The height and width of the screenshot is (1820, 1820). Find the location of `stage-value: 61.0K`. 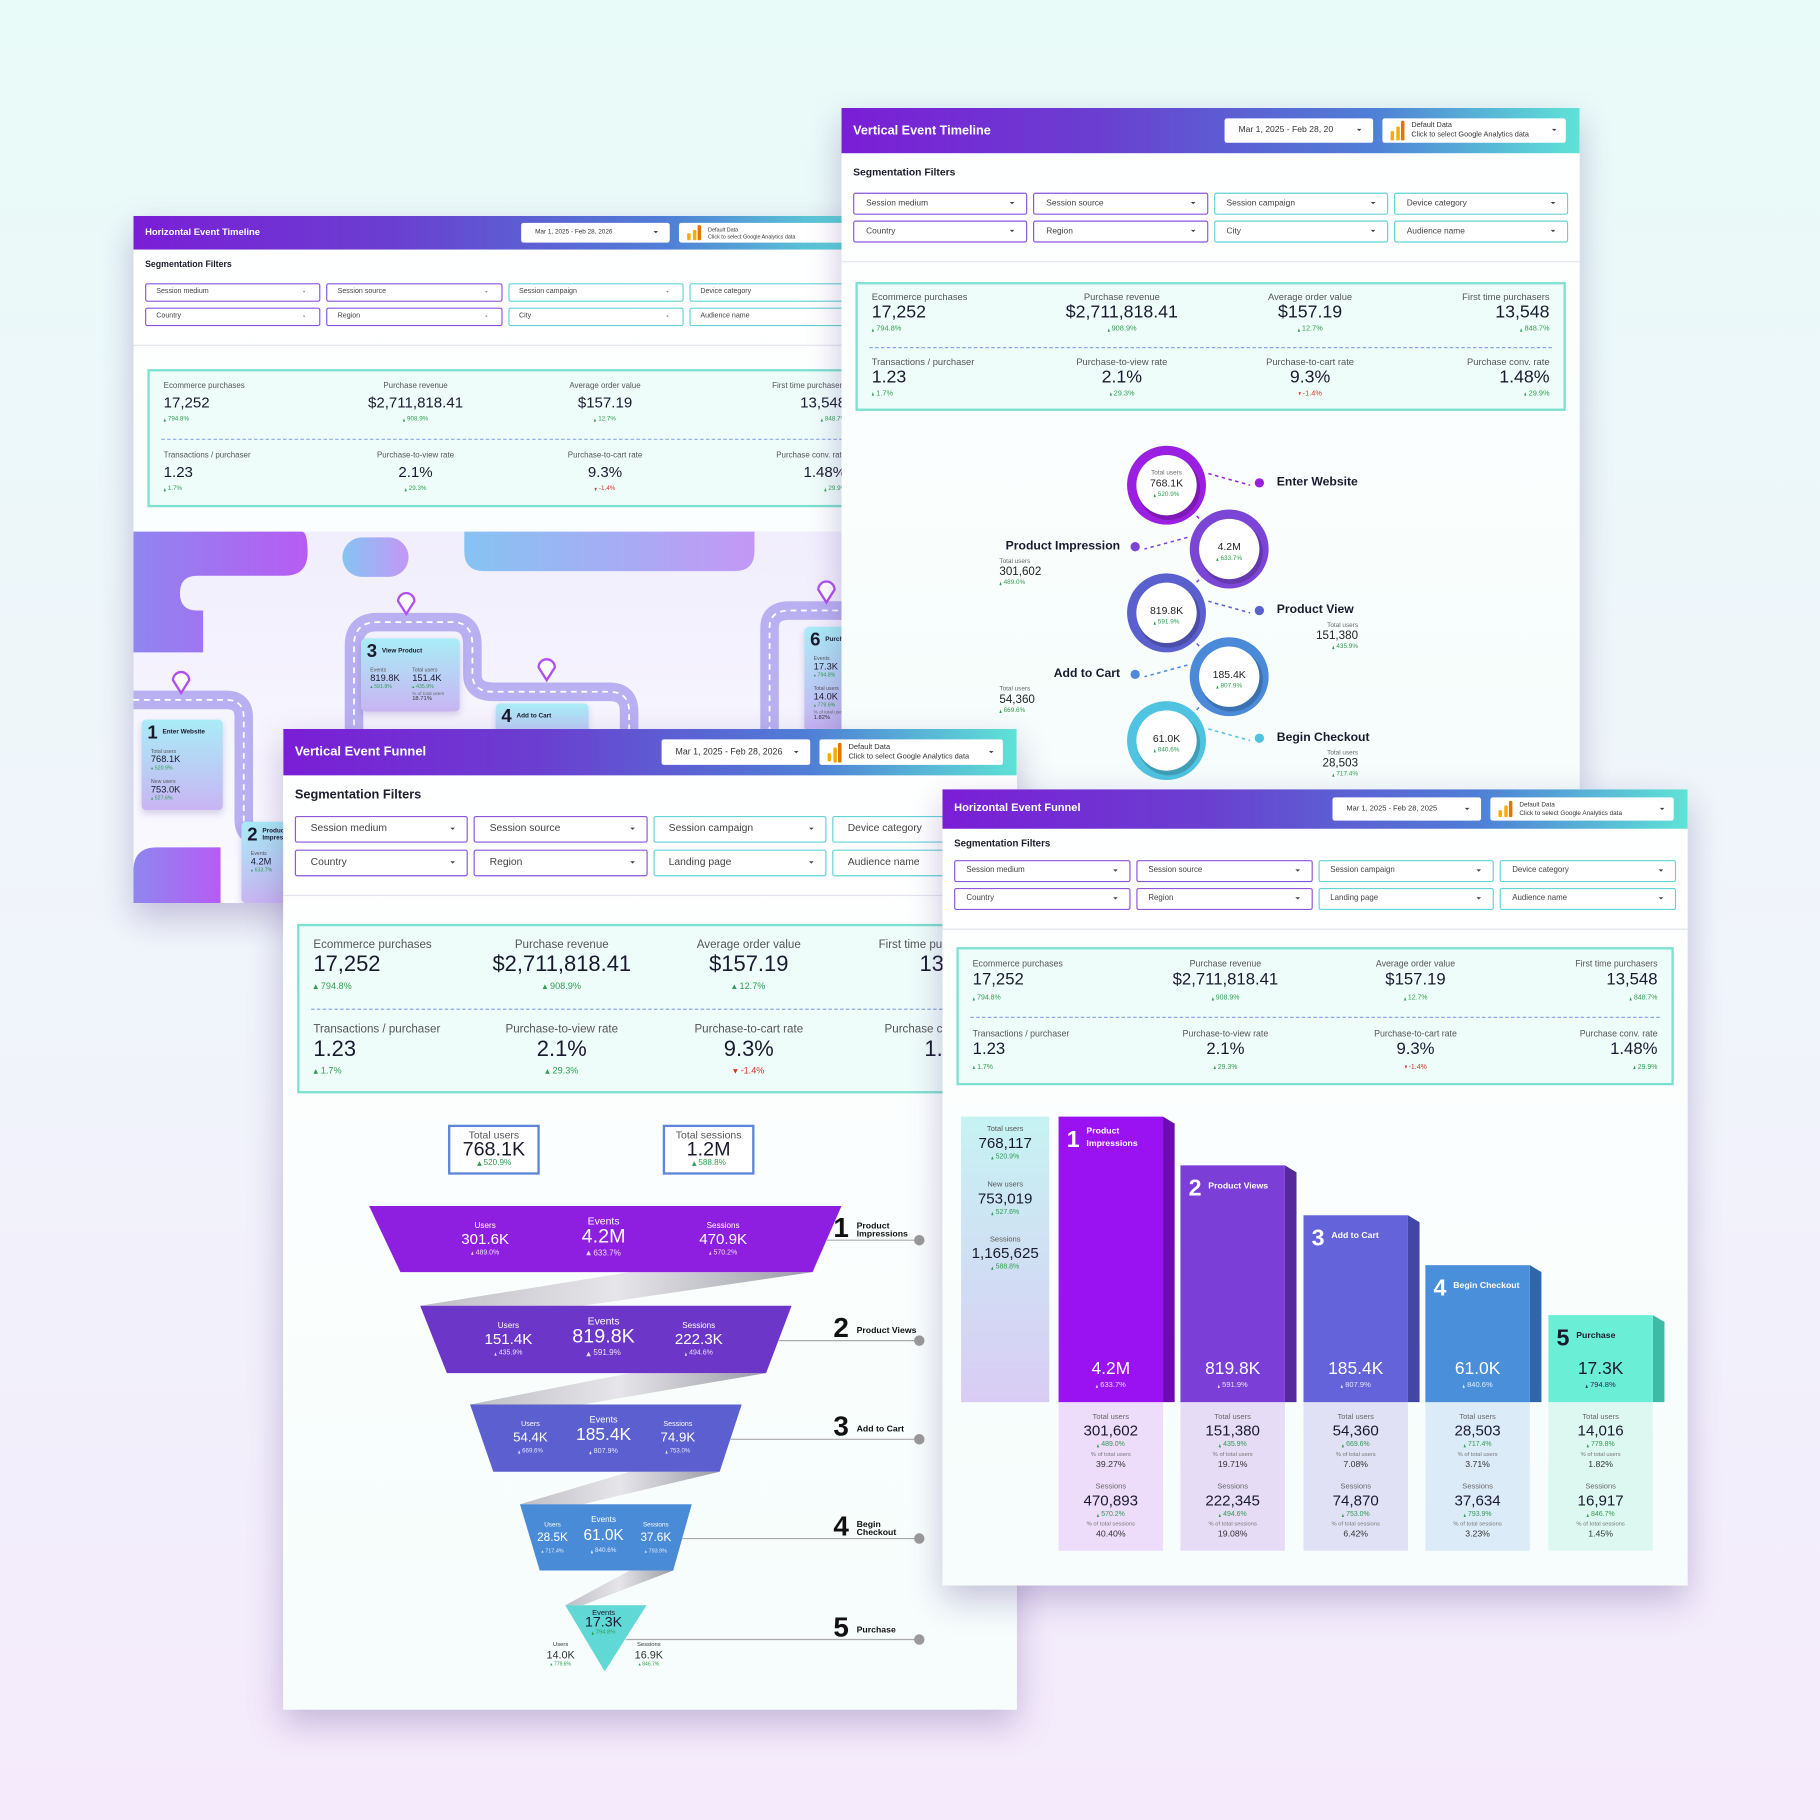

stage-value: 61.0K is located at coordinates (1477, 1368).